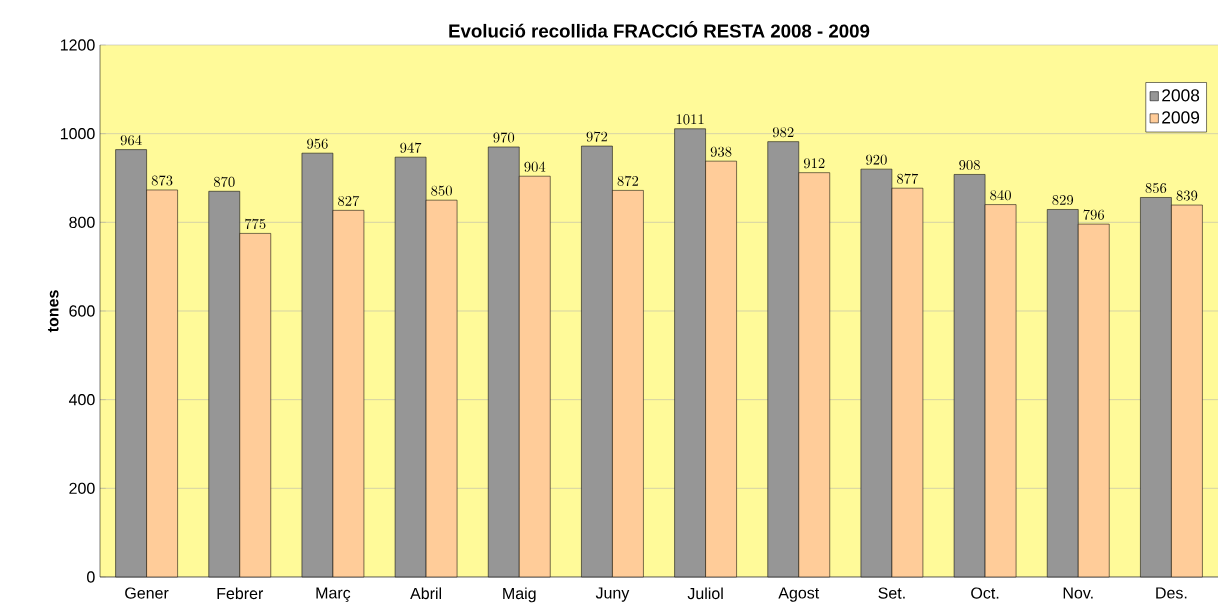 The image size is (1221, 614). Describe the element at coordinates (659, 29) in the screenshot. I see `chart-title: Evolució recollida FRACCIÓ RESTA 2008 - 2009` at that location.